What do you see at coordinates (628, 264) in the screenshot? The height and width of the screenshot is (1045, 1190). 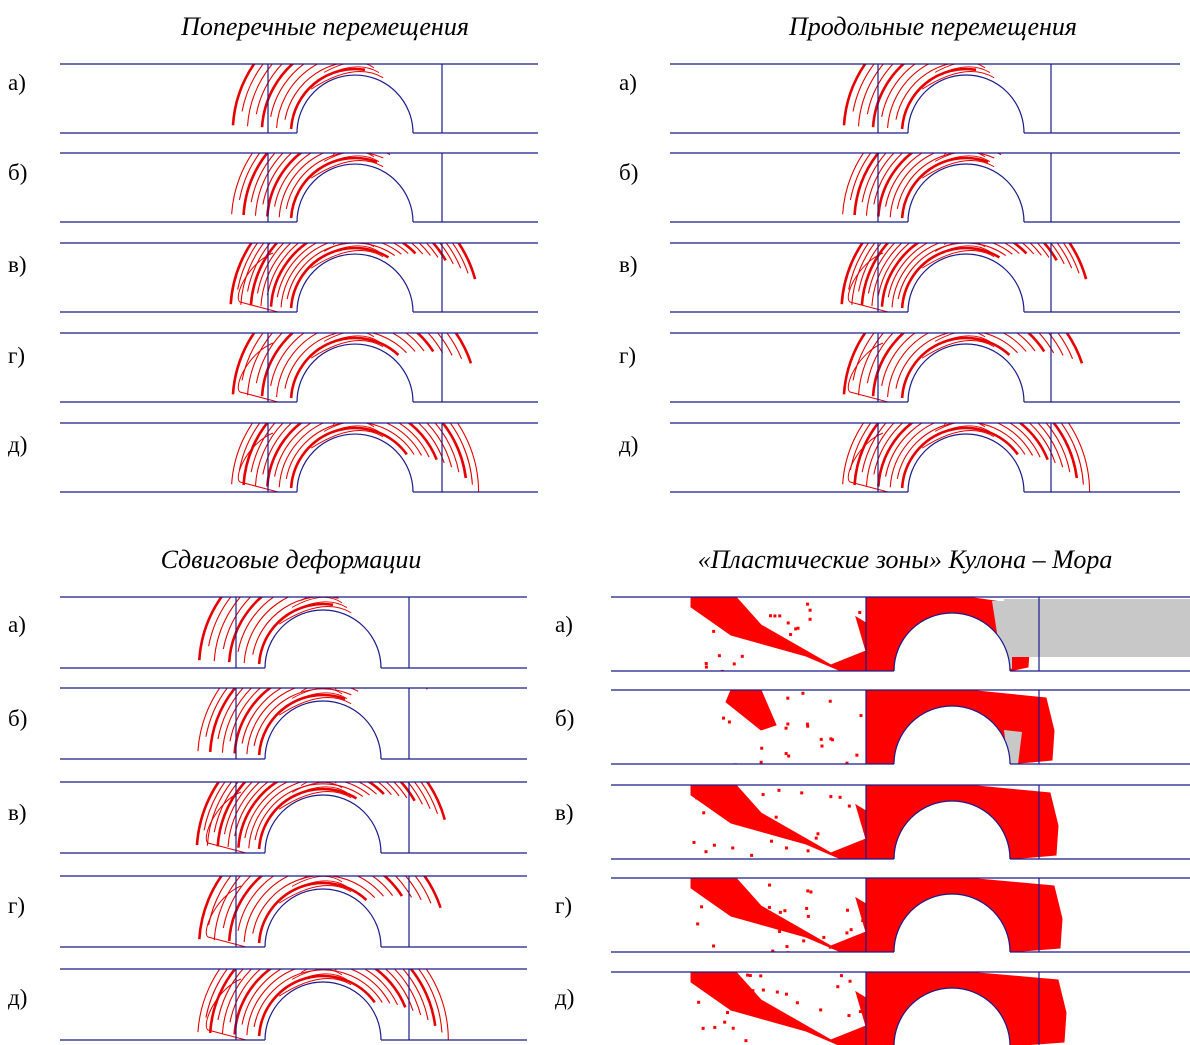 I see `label-longitudinal-v: в)` at bounding box center [628, 264].